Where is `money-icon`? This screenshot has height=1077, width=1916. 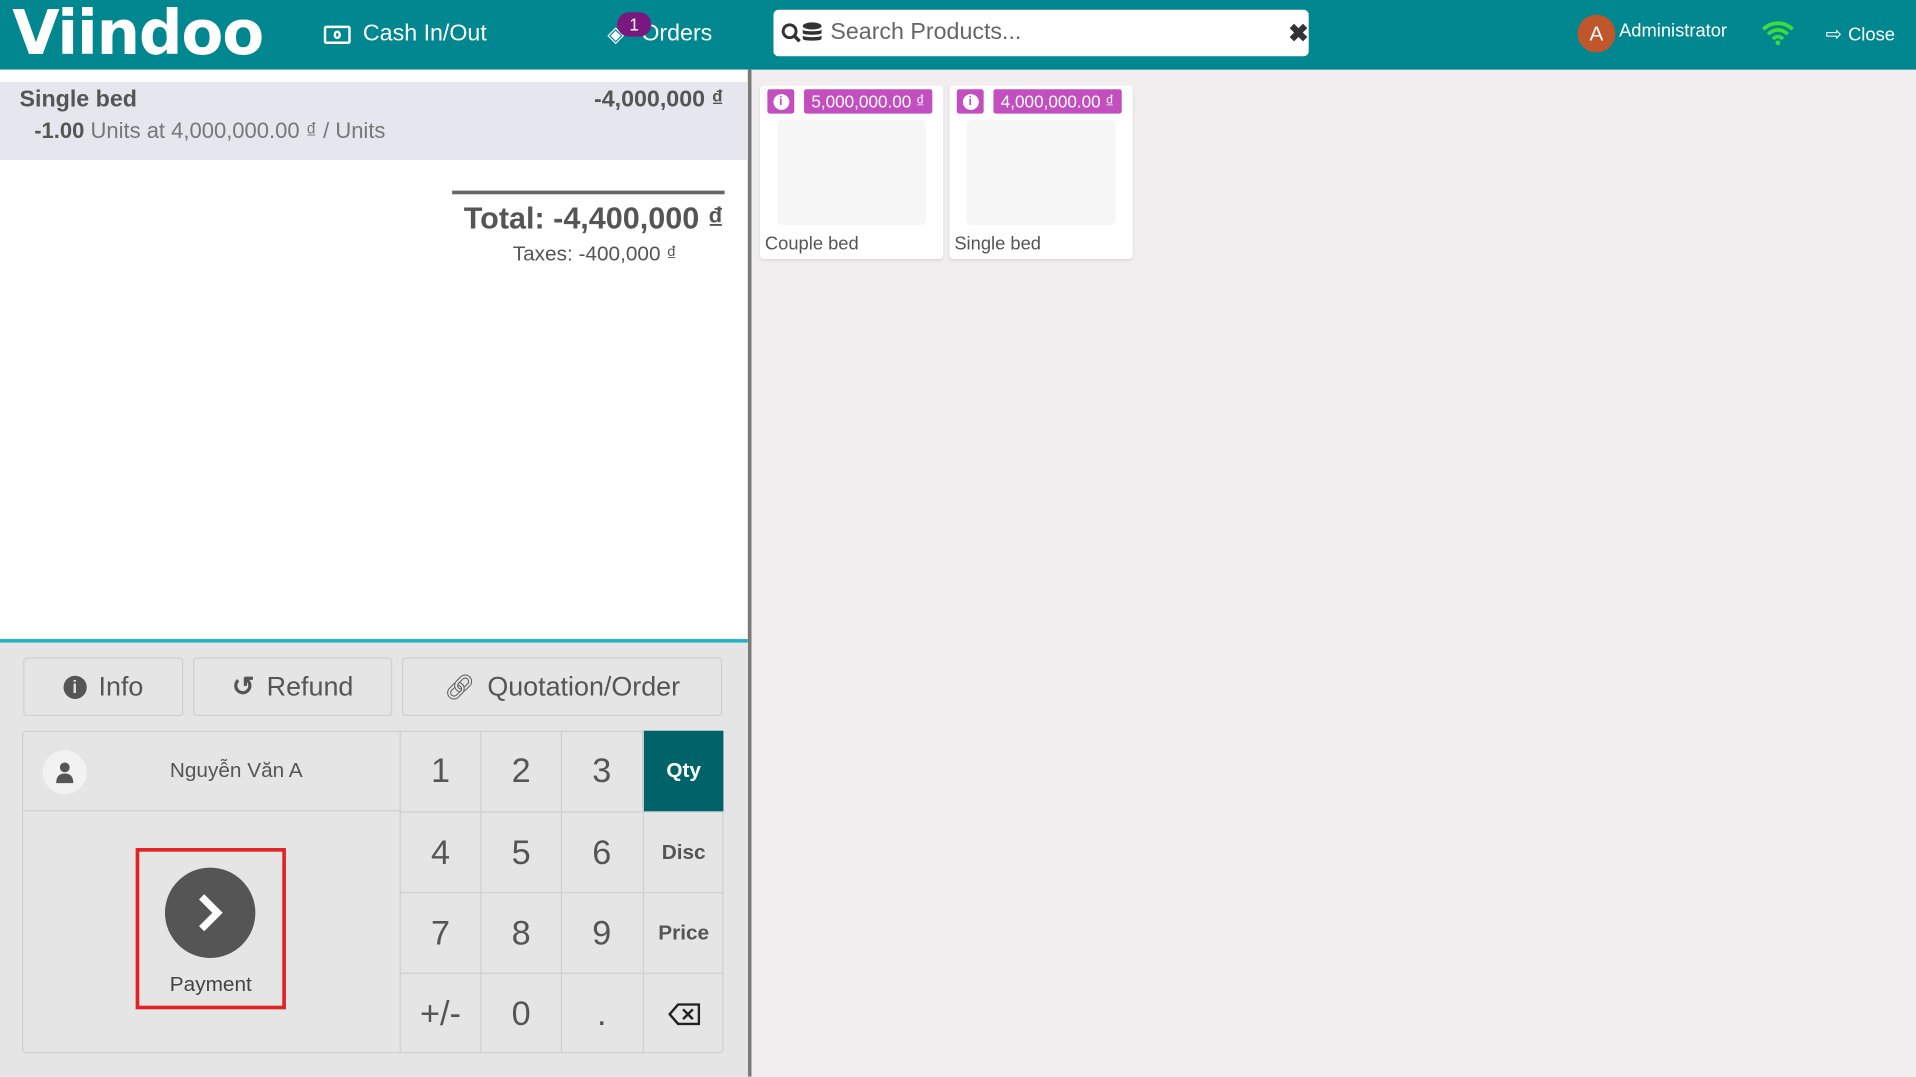 money-icon is located at coordinates (337, 34).